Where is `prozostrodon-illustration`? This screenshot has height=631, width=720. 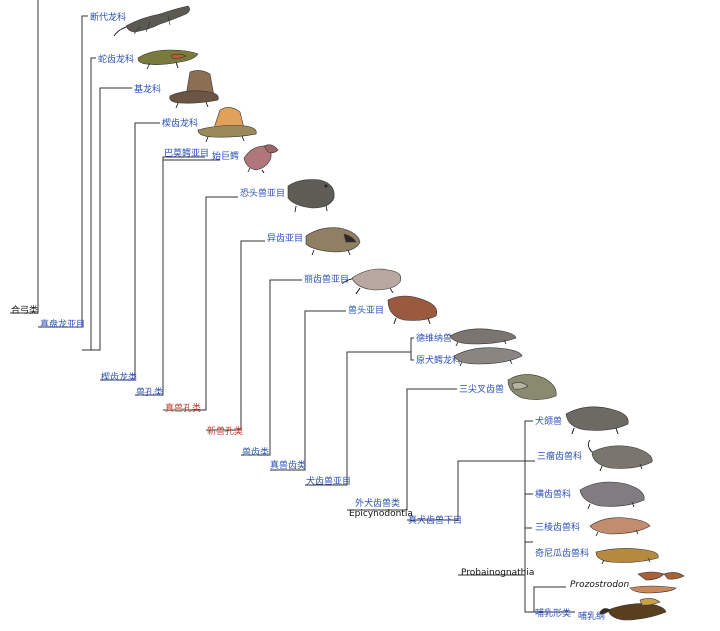 prozostrodon-illustration is located at coordinates (657, 582).